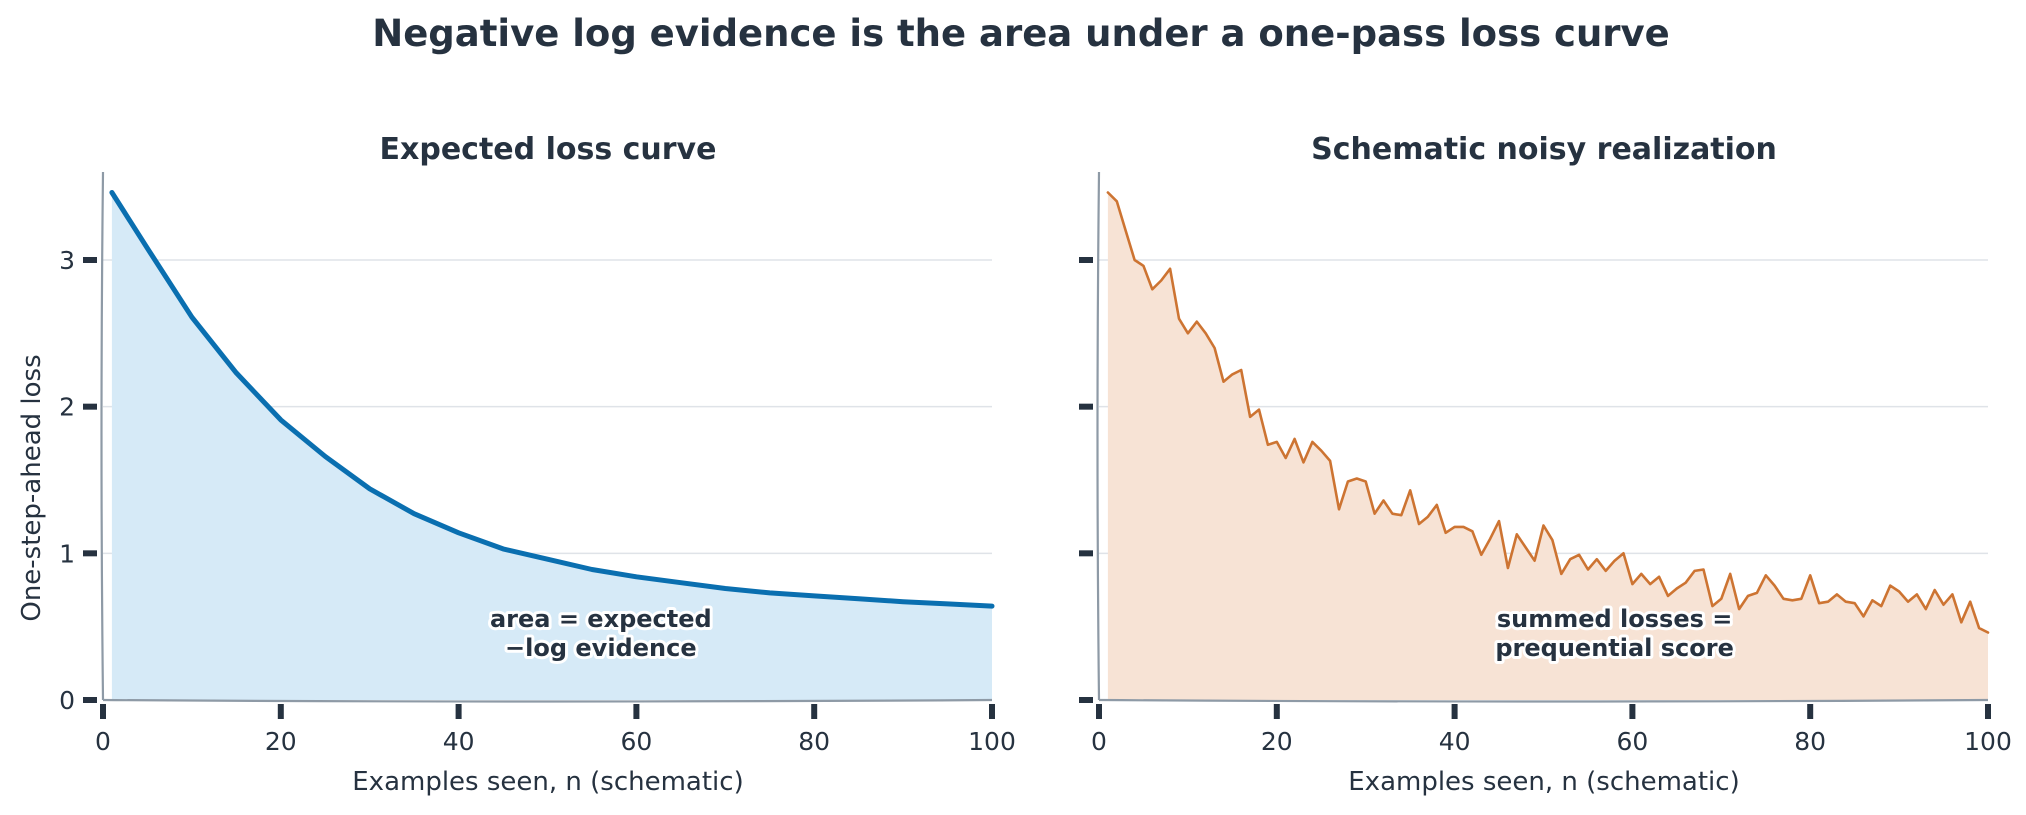 Image resolution: width=2026 pixels, height=815 pixels. Describe the element at coordinates (1544, 149) in the screenshot. I see `panel-title: Schematic noisy realization` at that location.